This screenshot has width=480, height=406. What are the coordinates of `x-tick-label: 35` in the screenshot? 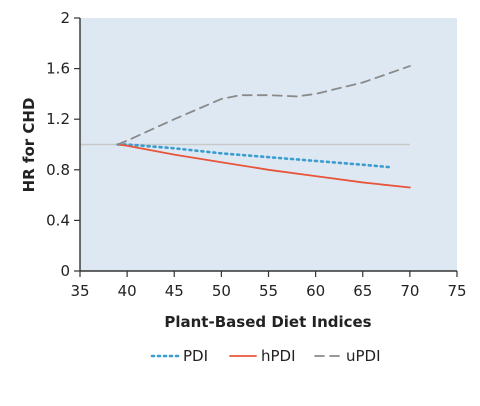 It's located at (79, 291).